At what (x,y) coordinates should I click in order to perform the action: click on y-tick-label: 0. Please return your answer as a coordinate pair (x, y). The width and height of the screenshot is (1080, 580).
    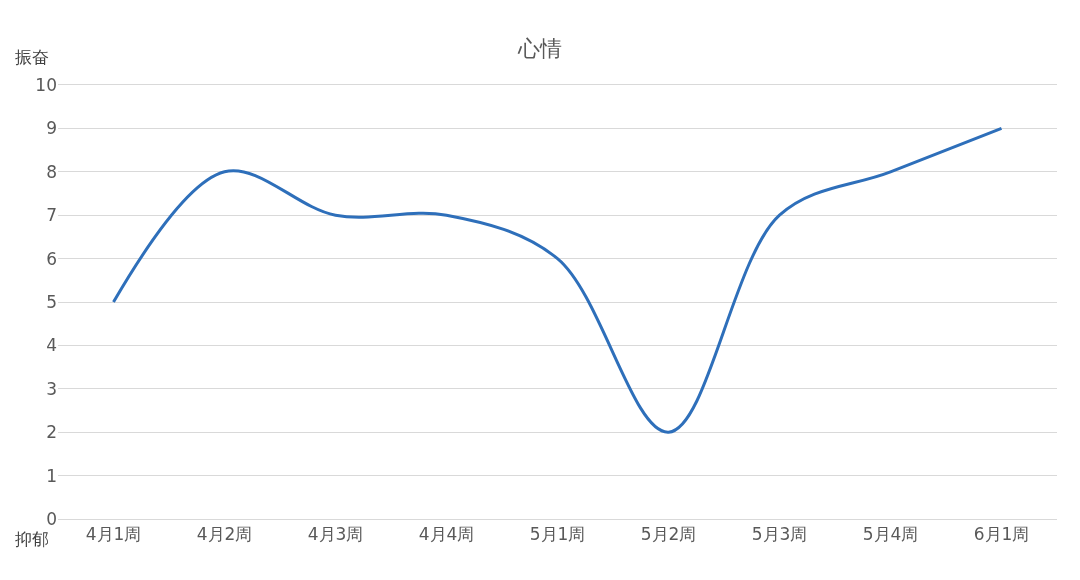
    Looking at the image, I should click on (51, 518).